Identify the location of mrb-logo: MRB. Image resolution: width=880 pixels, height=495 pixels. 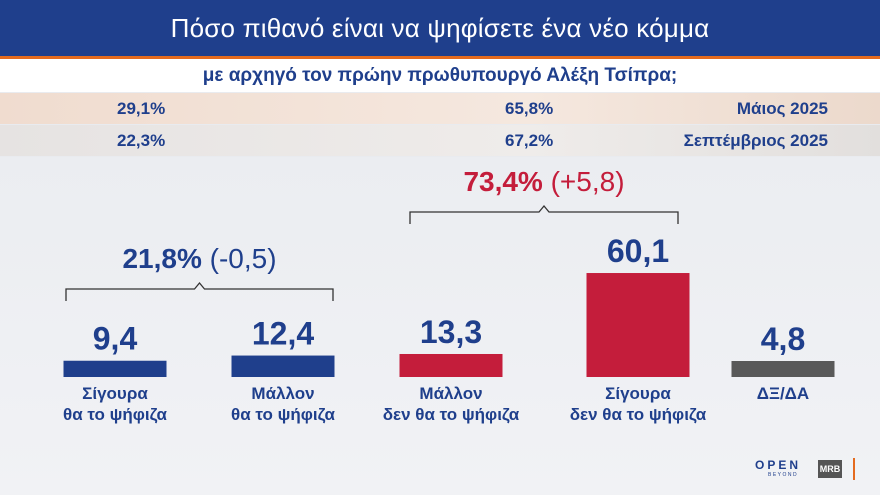
(830, 469).